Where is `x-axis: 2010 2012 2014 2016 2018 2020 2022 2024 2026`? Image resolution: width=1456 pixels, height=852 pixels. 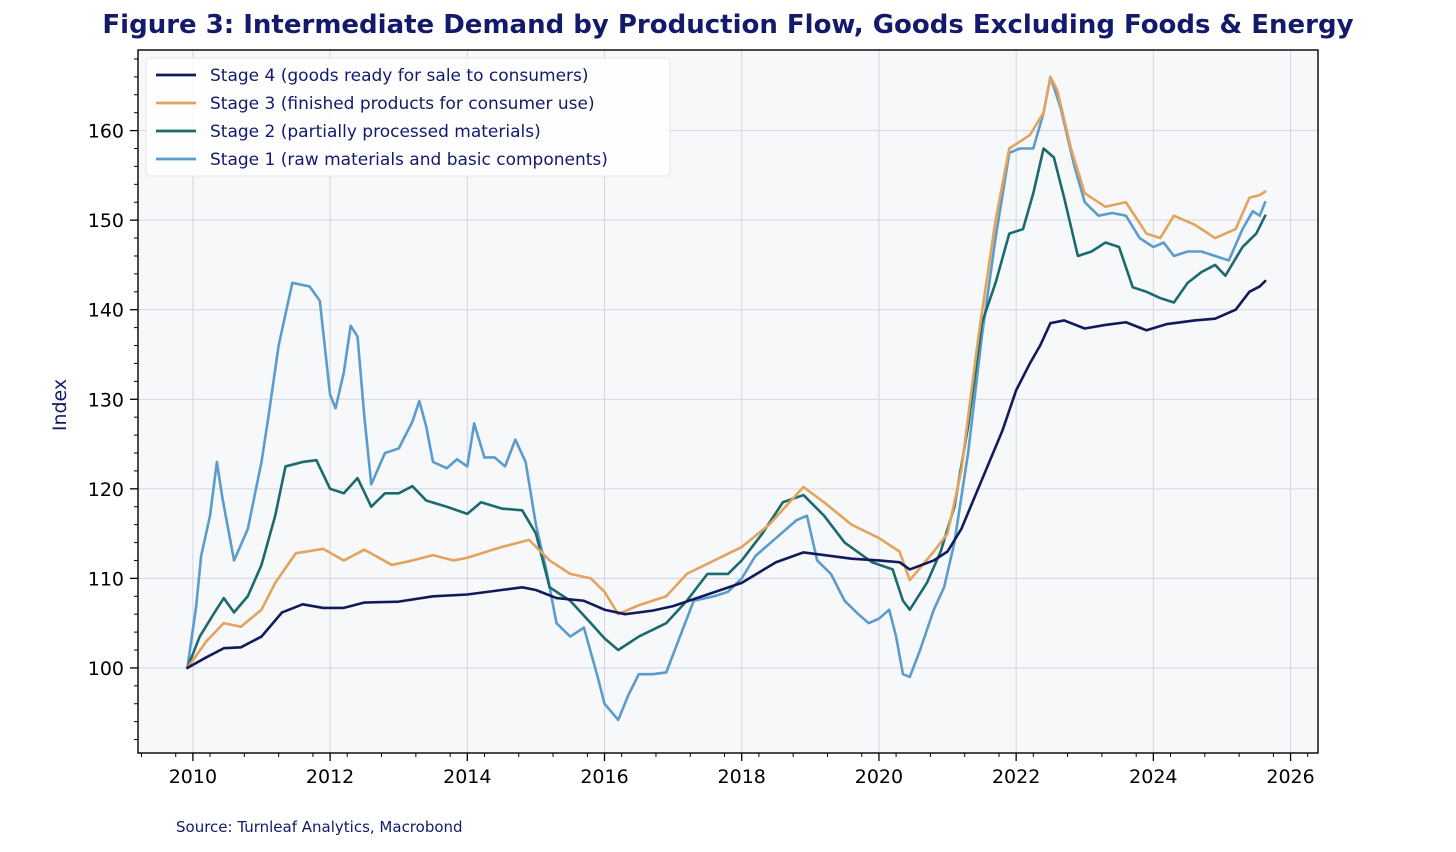 x-axis: 2010 2012 2014 2016 2018 2020 2022 2024 2026 is located at coordinates (727, 770).